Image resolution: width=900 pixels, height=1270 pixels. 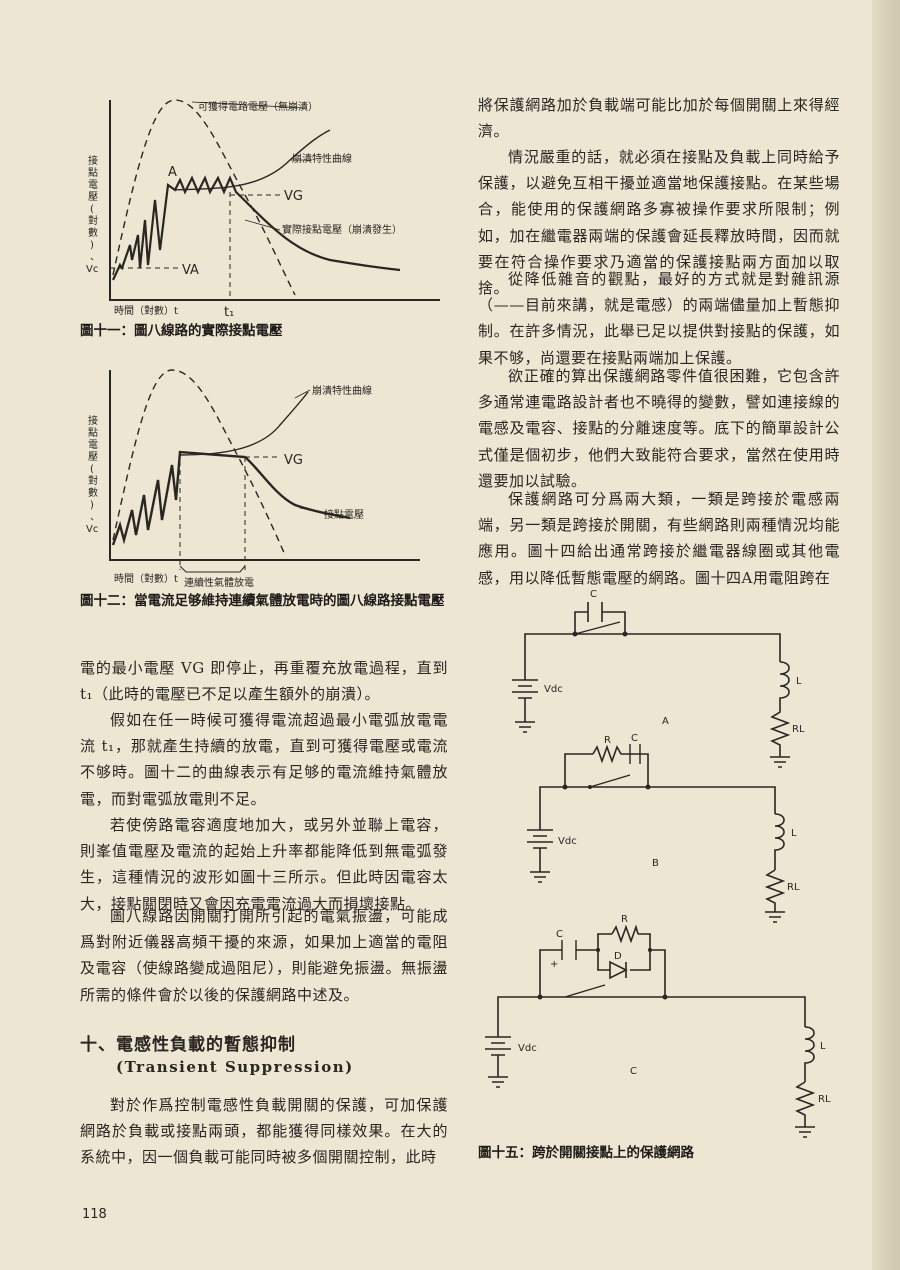 What do you see at coordinates (585, 991) in the screenshot?
I see `circuit-c-switch` at bounding box center [585, 991].